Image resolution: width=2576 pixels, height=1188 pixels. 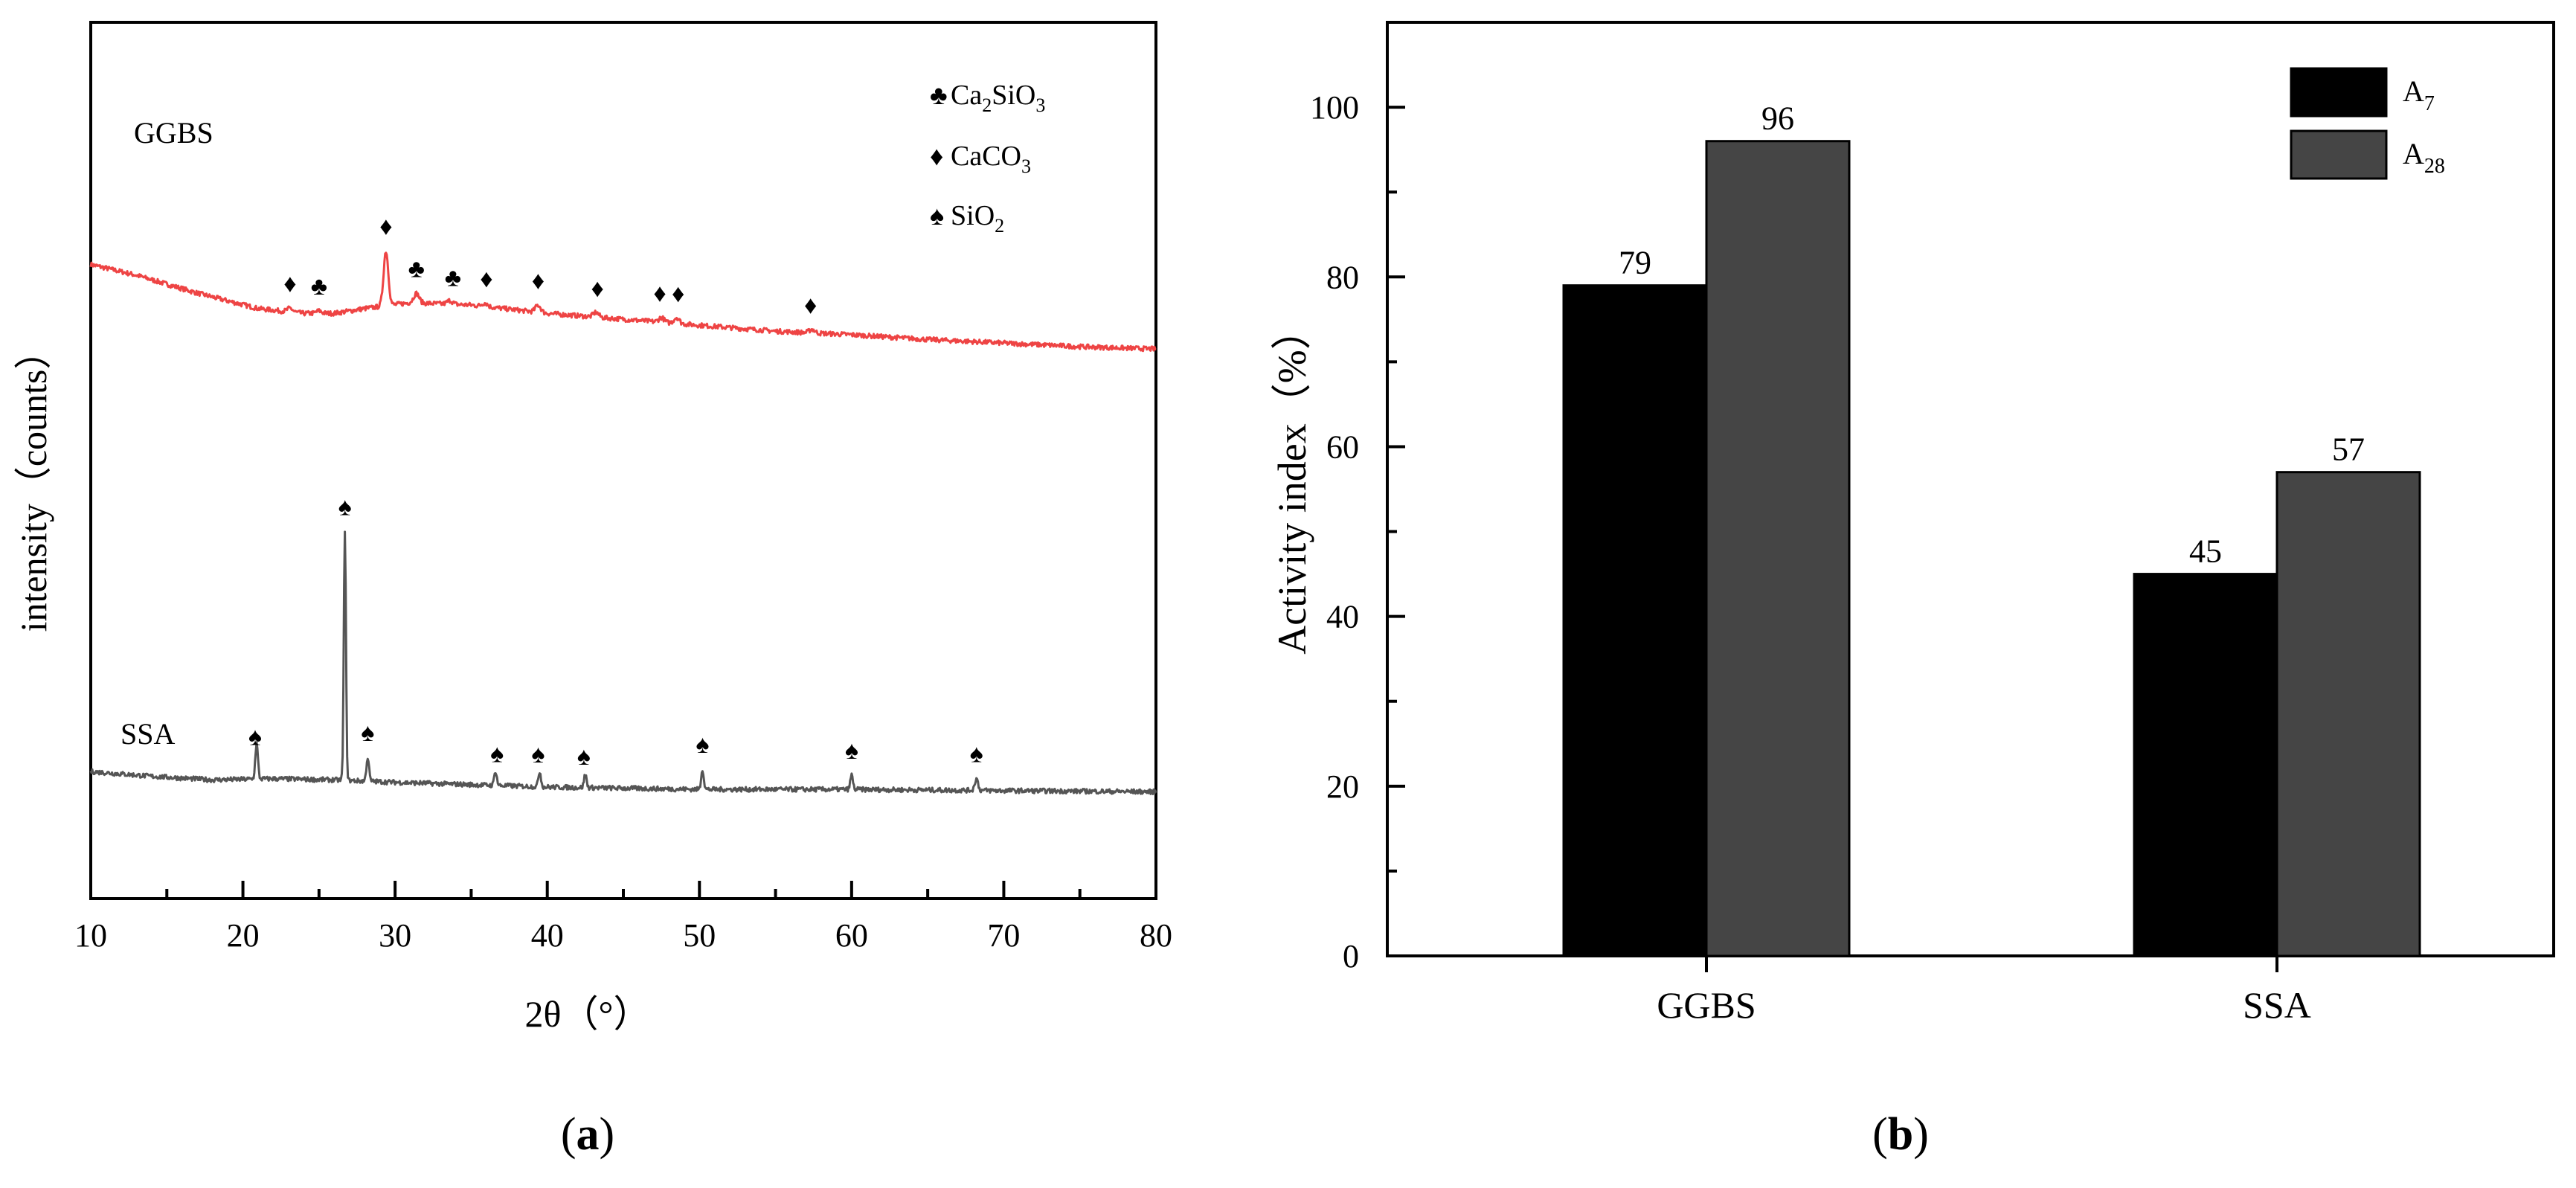 I want to click on y-tick-label: 40, so click(x=1342, y=617).